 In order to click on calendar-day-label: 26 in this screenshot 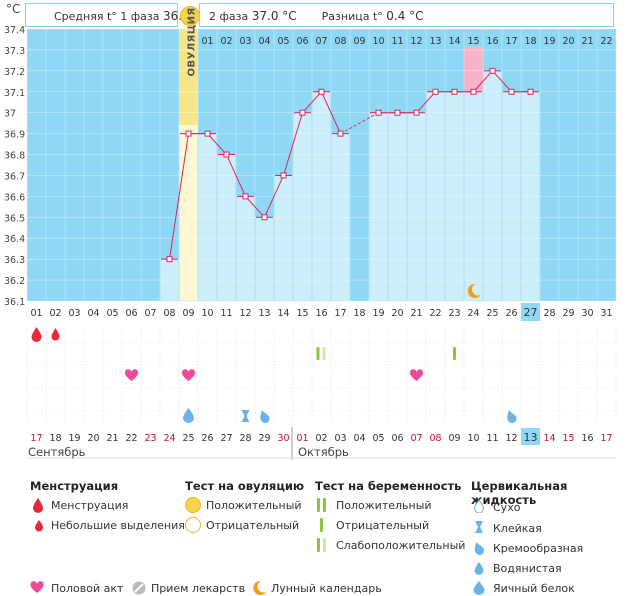, I will do `click(511, 313)`.